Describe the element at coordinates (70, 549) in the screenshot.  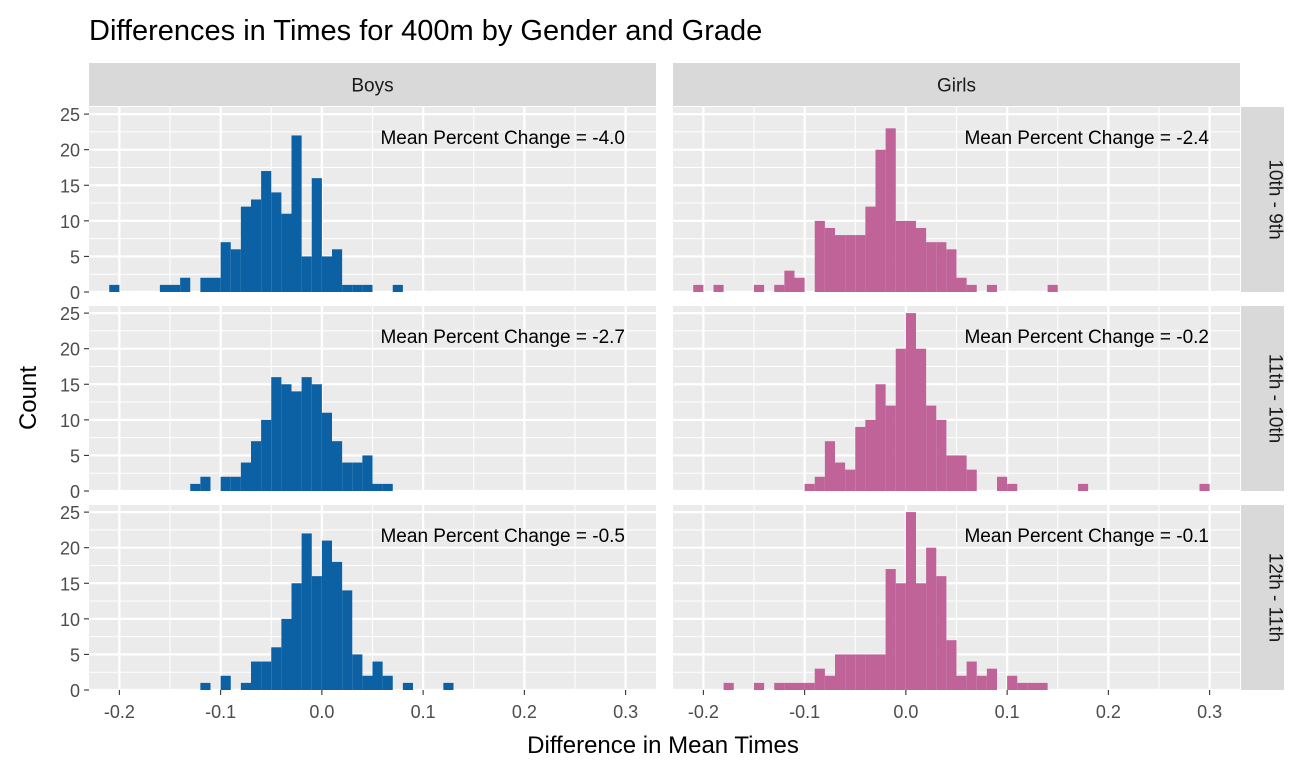
I see `y-tick-label: 20` at that location.